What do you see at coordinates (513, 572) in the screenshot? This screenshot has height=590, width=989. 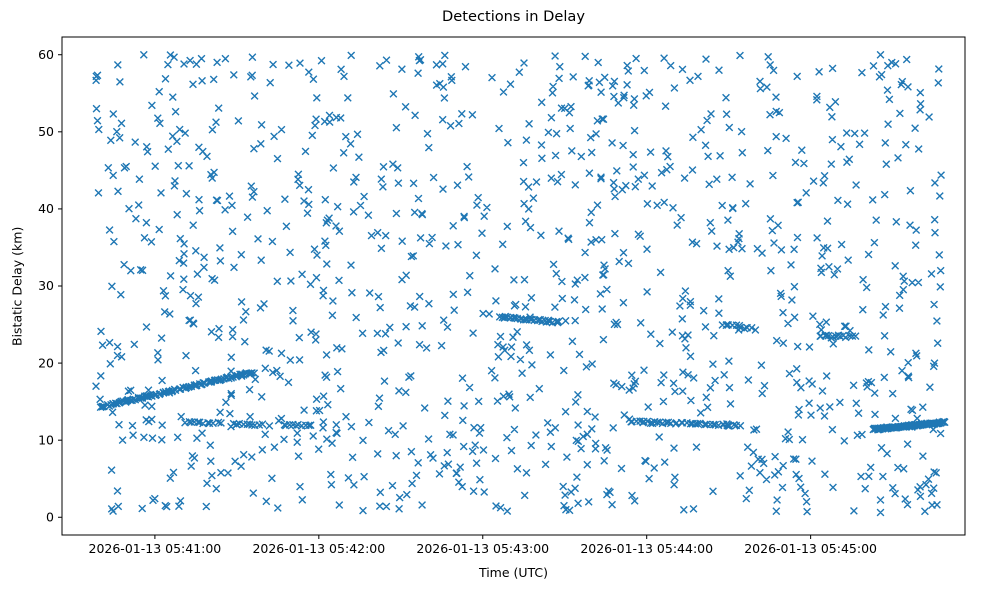 I see `x-axis-label: Time (UTC)` at bounding box center [513, 572].